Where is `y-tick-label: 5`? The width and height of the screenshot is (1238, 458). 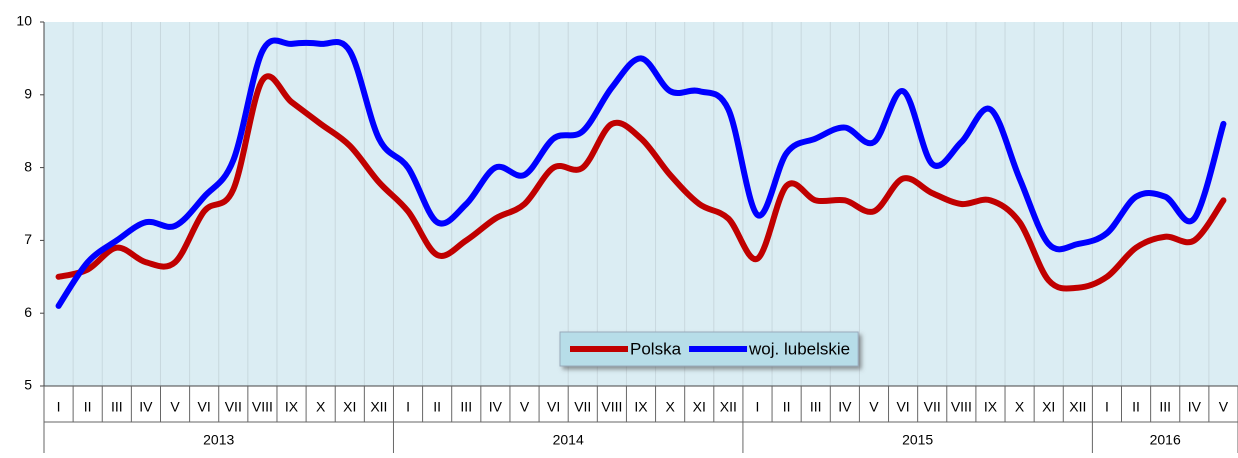 y-tick-label: 5 is located at coordinates (28, 385).